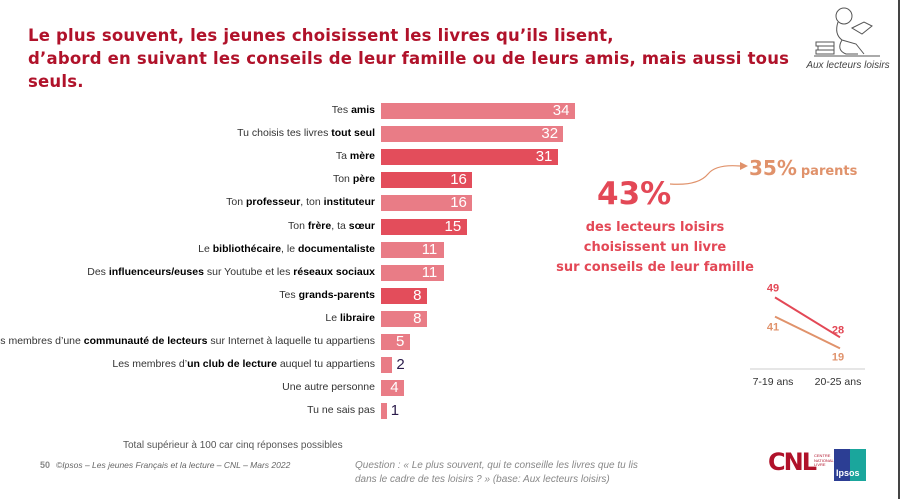  What do you see at coordinates (838, 357) in the screenshot?
I see `trend-value-label: 19` at bounding box center [838, 357].